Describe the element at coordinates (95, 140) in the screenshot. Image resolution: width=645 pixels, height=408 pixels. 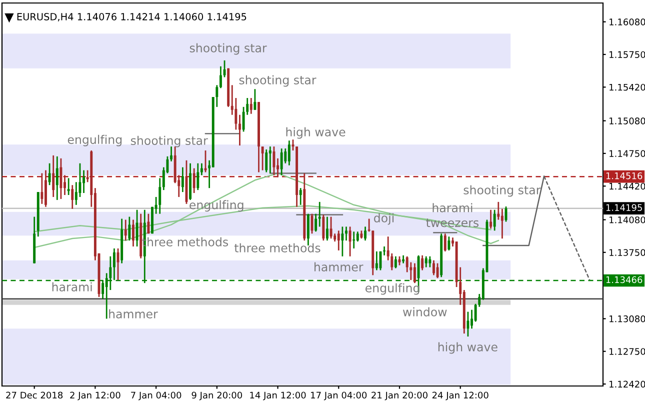
I see `annotation: engulfing` at that location.